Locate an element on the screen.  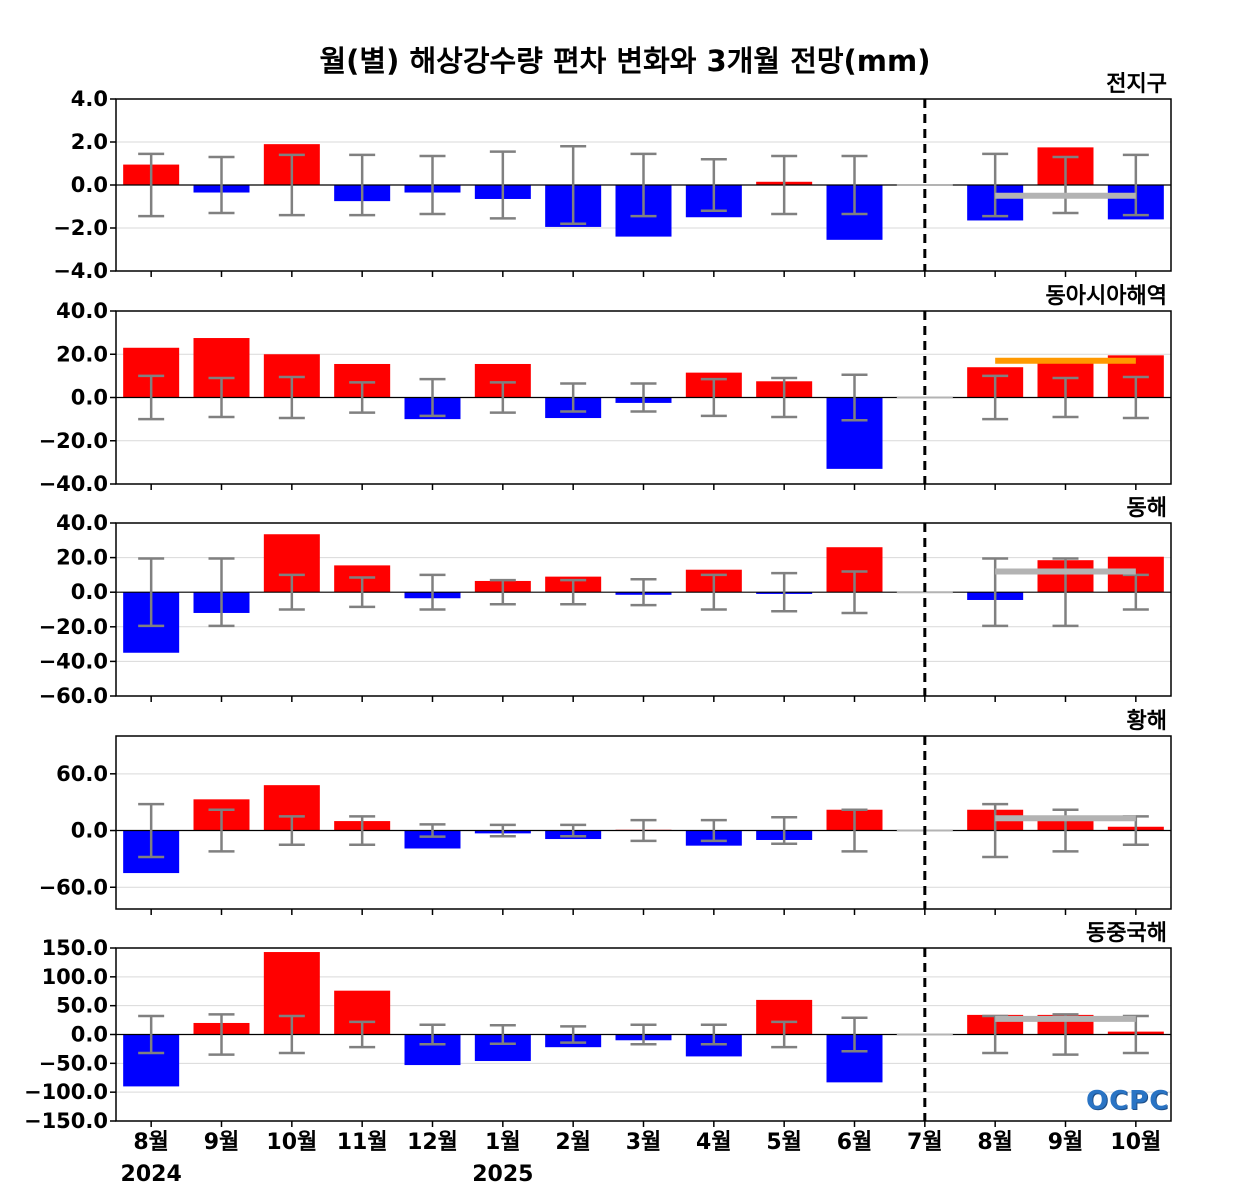
x-tick-label: 12월 is located at coordinates (432, 1142).